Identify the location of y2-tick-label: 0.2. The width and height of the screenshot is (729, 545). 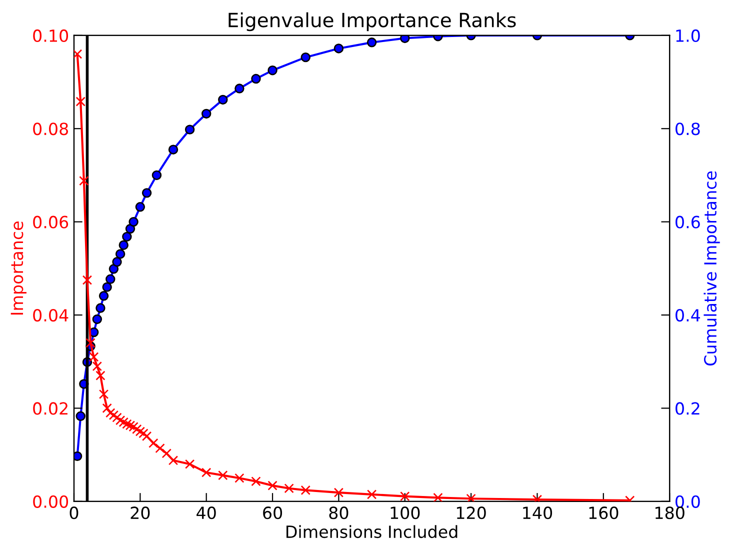
(688, 408).